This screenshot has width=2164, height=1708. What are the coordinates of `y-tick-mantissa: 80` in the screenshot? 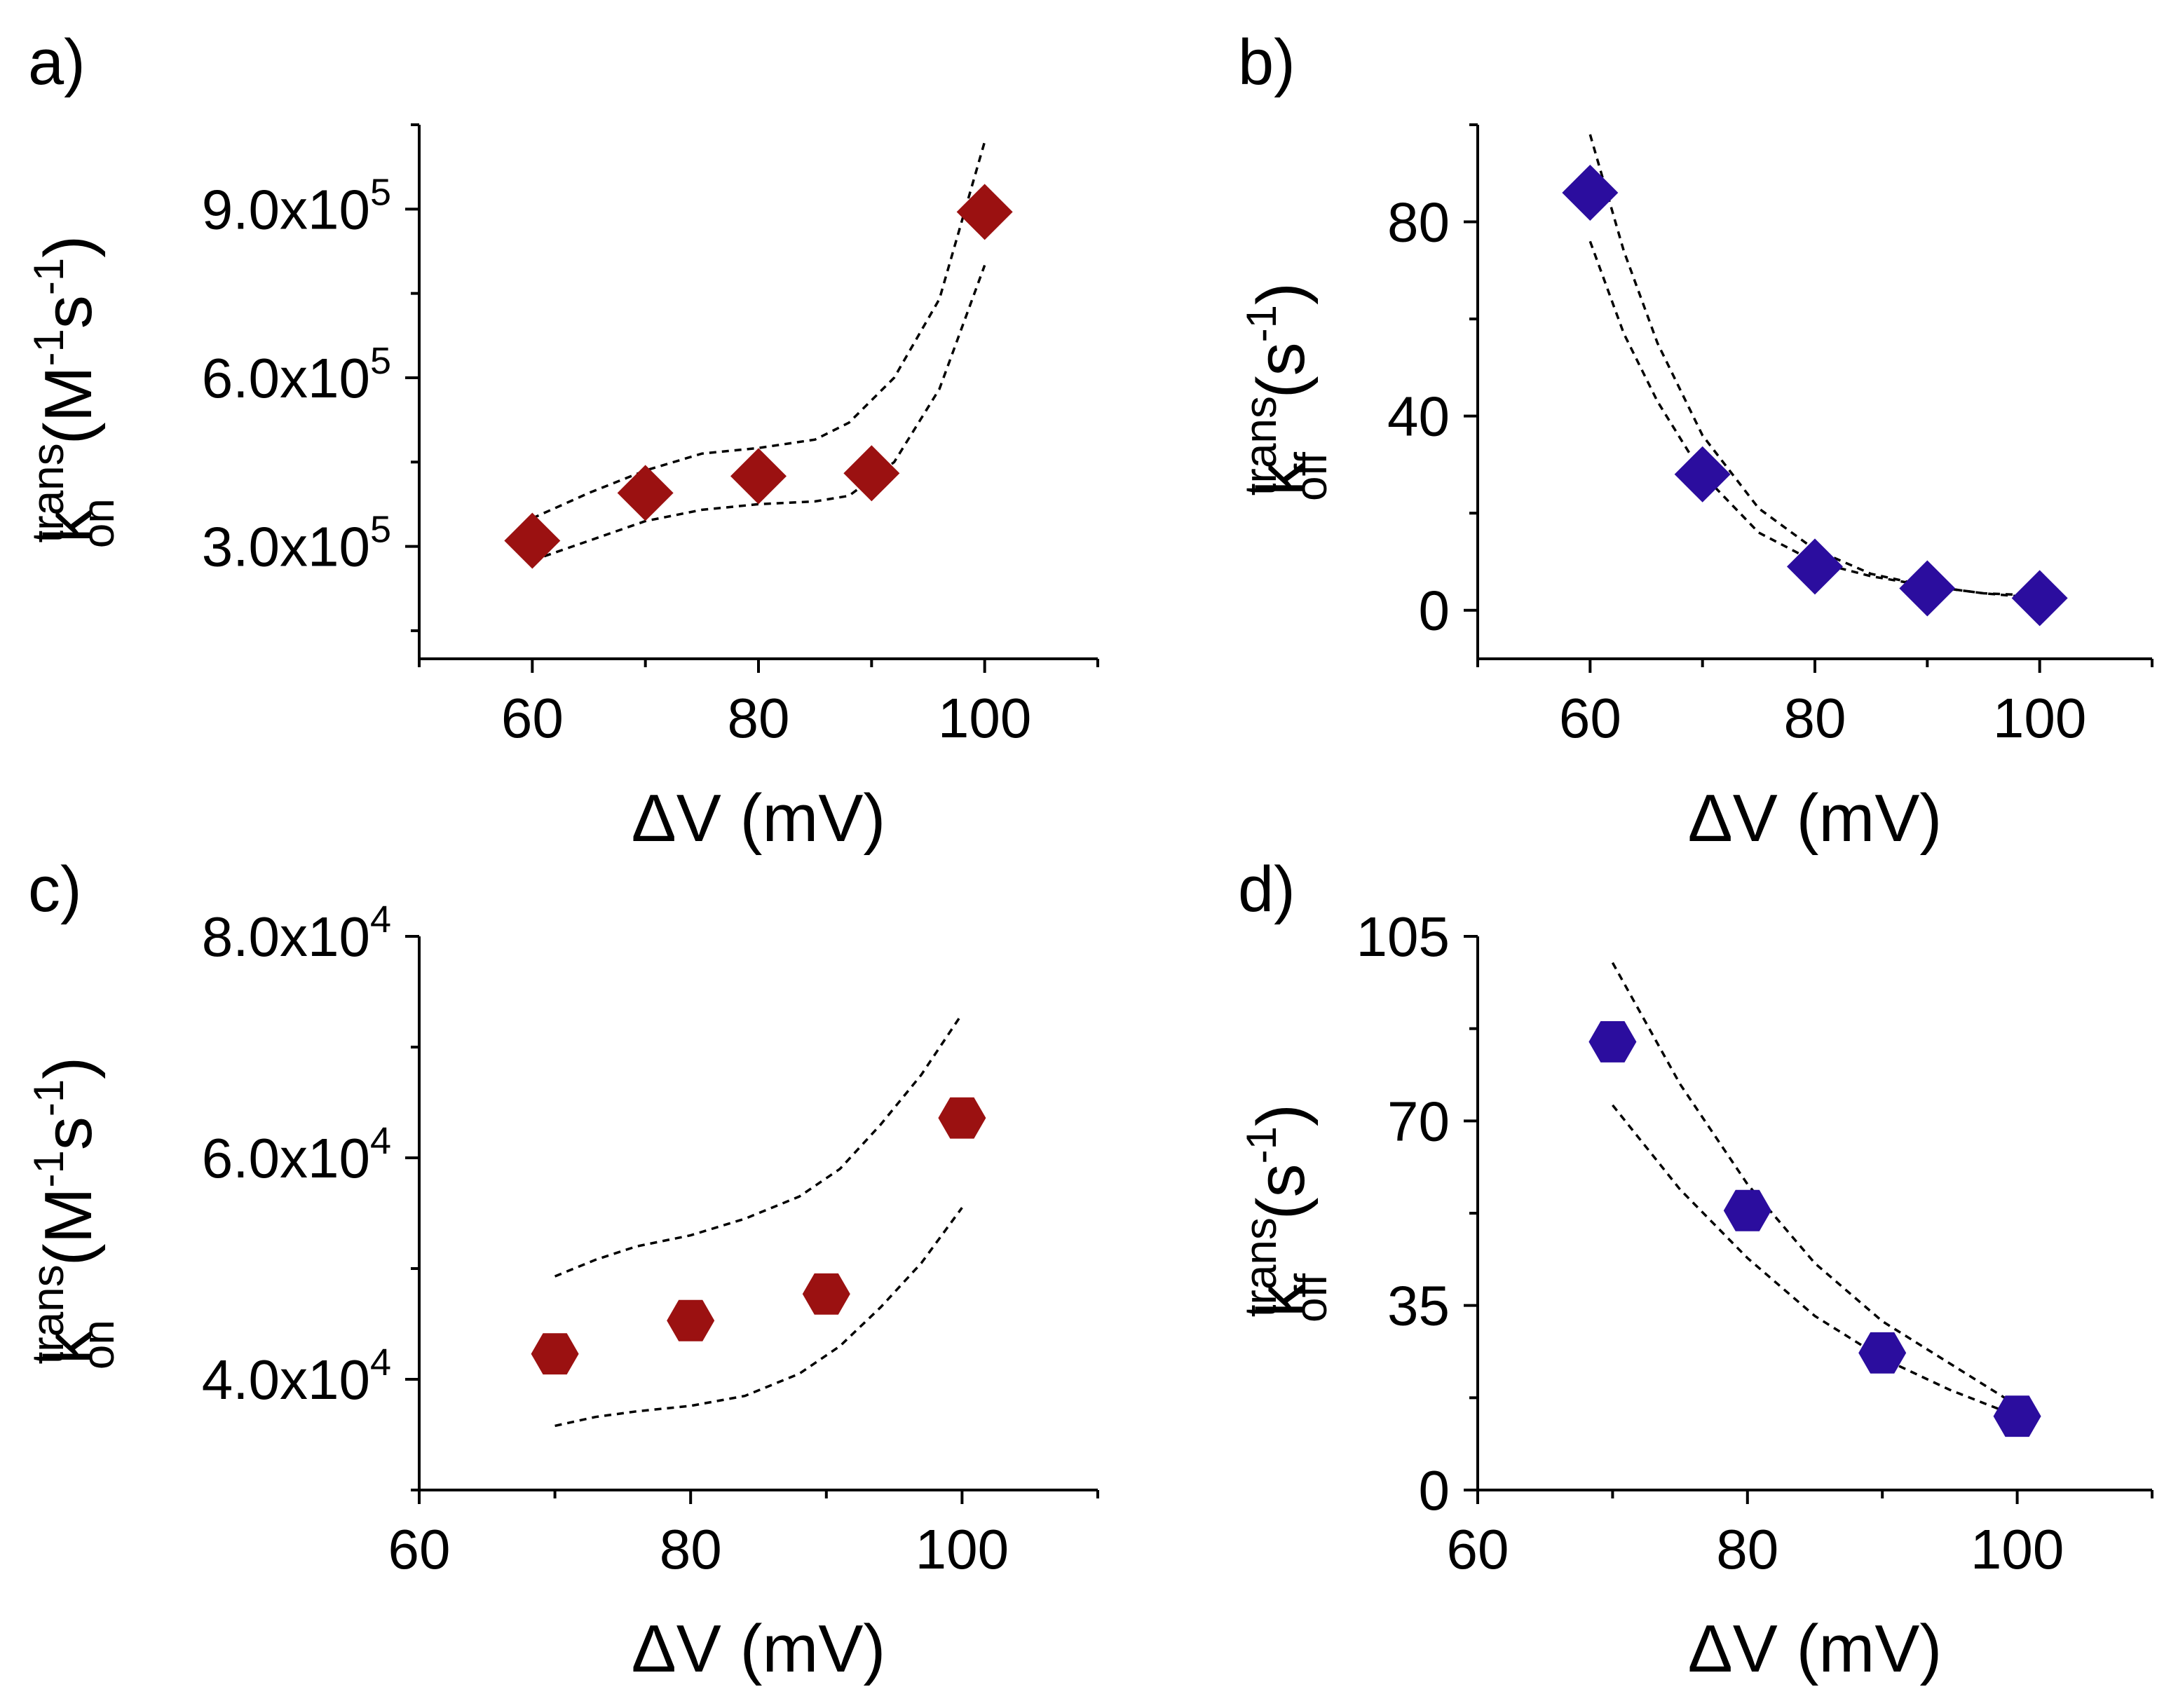 It's located at (1418, 223).